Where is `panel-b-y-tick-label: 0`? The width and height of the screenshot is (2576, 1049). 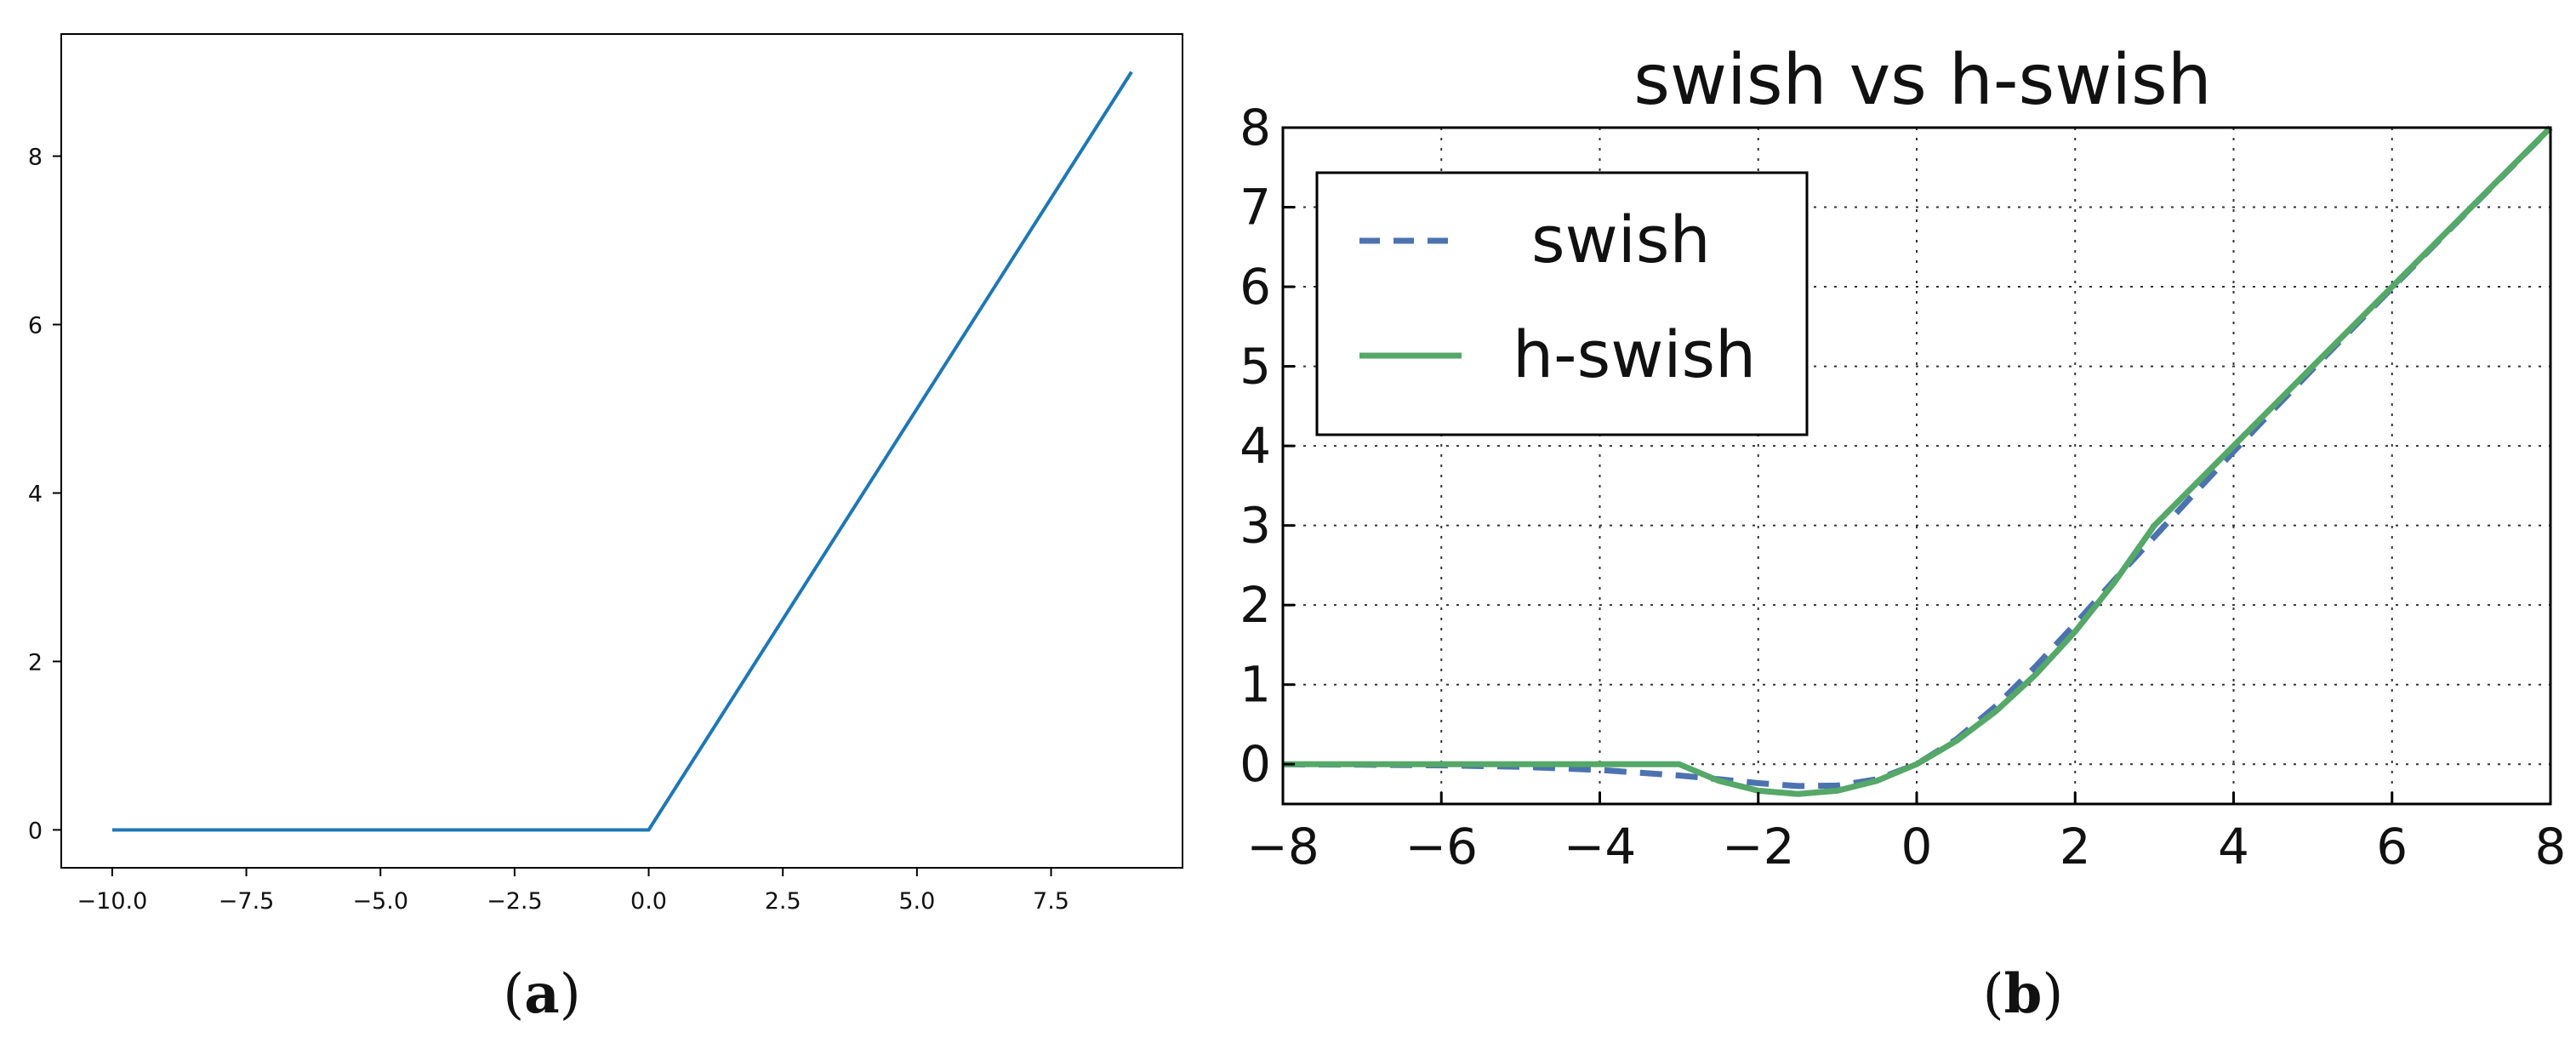
panel-b-y-tick-label: 0 is located at coordinates (1256, 764).